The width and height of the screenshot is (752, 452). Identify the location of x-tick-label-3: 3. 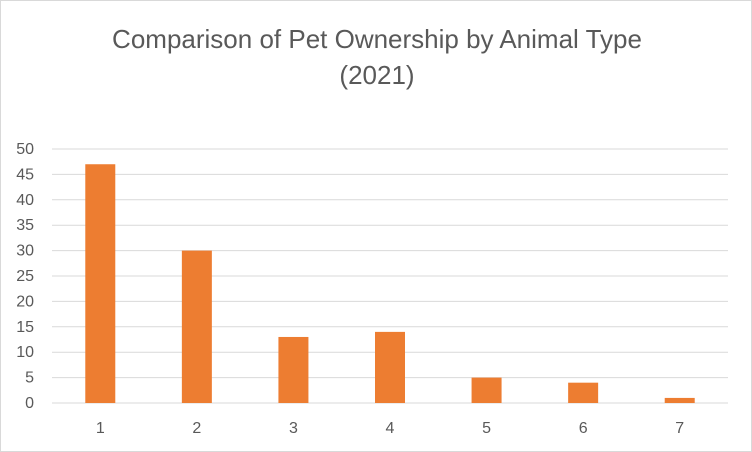
(293, 428).